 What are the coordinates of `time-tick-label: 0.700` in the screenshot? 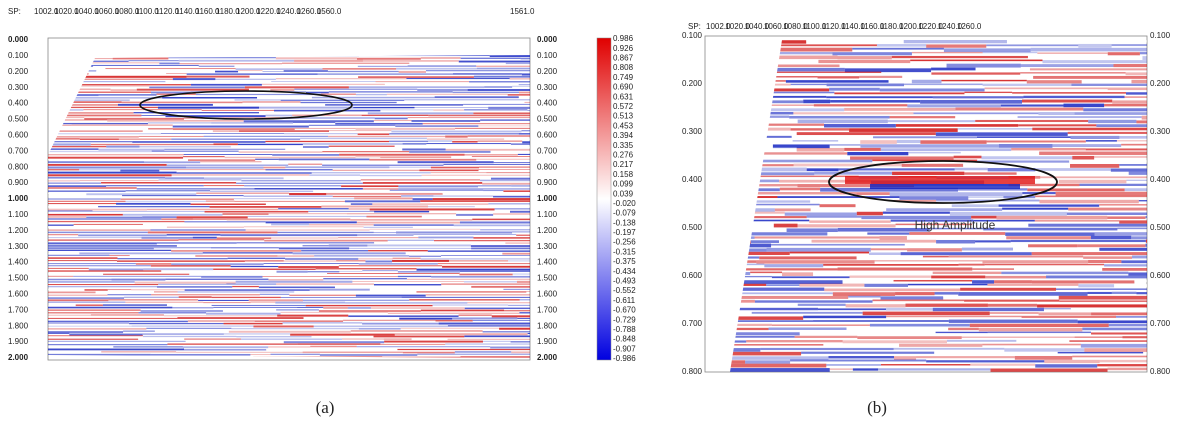 It's located at (1160, 323).